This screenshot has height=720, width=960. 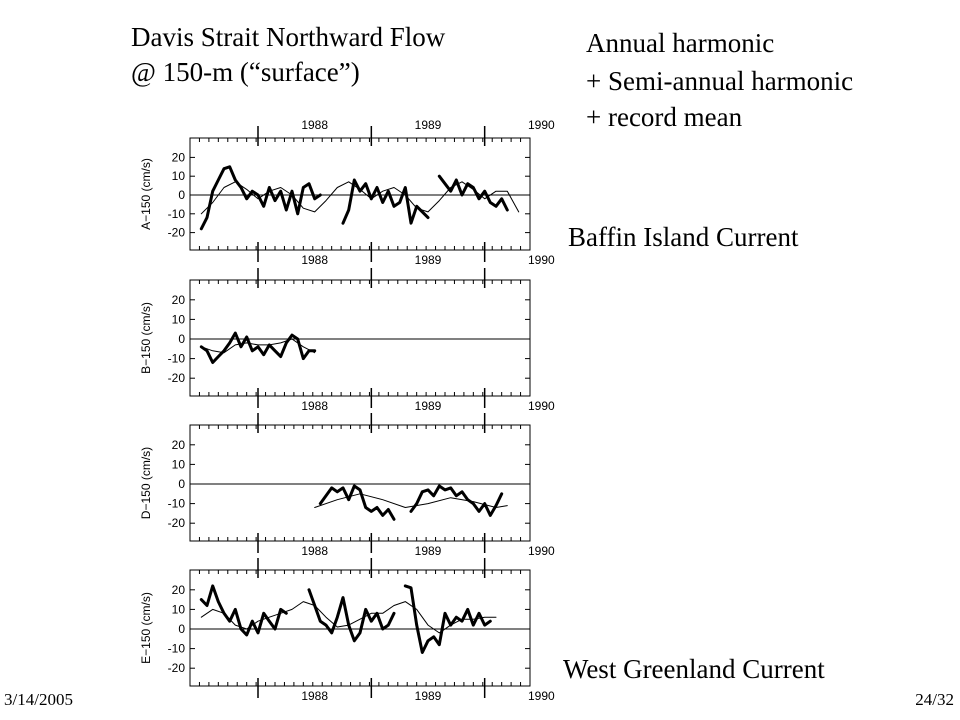 What do you see at coordinates (146, 483) in the screenshot?
I see `y-axis-label: D−150 (cm/s)` at bounding box center [146, 483].